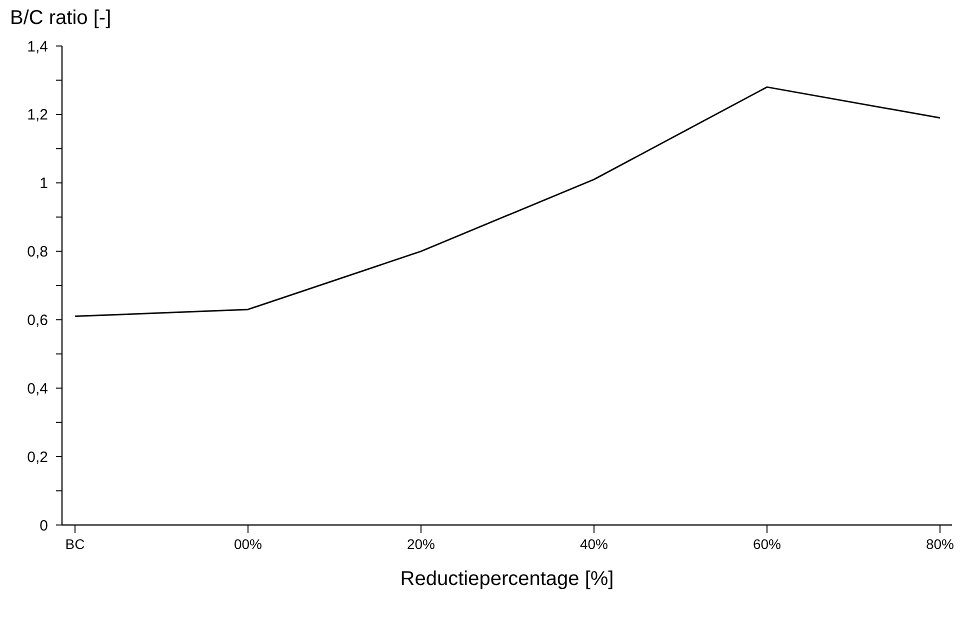 The width and height of the screenshot is (963, 619). I want to click on y-tick-label: 0, so click(44, 525).